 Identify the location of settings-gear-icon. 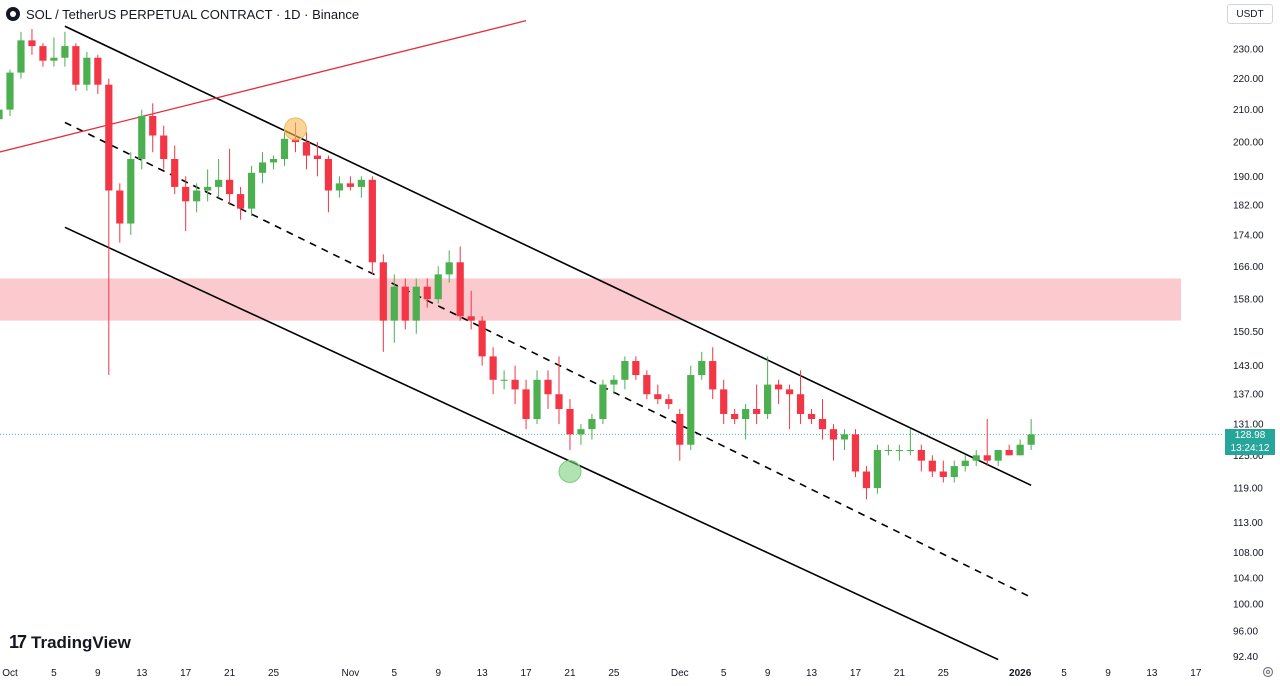
(1268, 672).